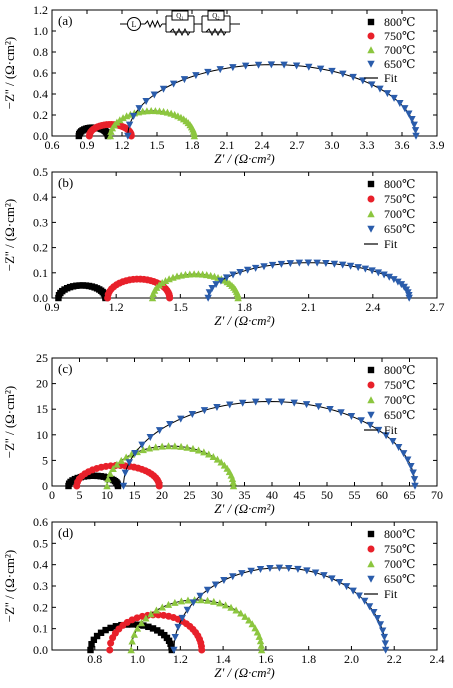  I want to click on x-tick-label: 3.0, so click(332, 145).